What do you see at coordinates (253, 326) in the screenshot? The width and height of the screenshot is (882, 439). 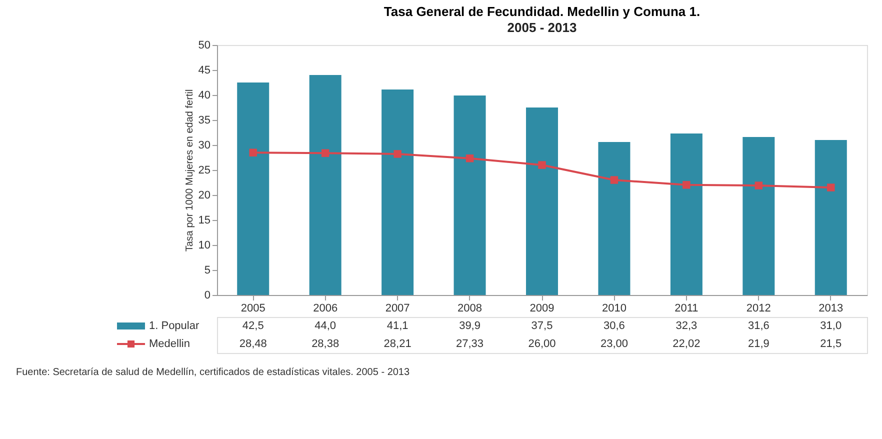 I see `data-label: 42,5` at bounding box center [253, 326].